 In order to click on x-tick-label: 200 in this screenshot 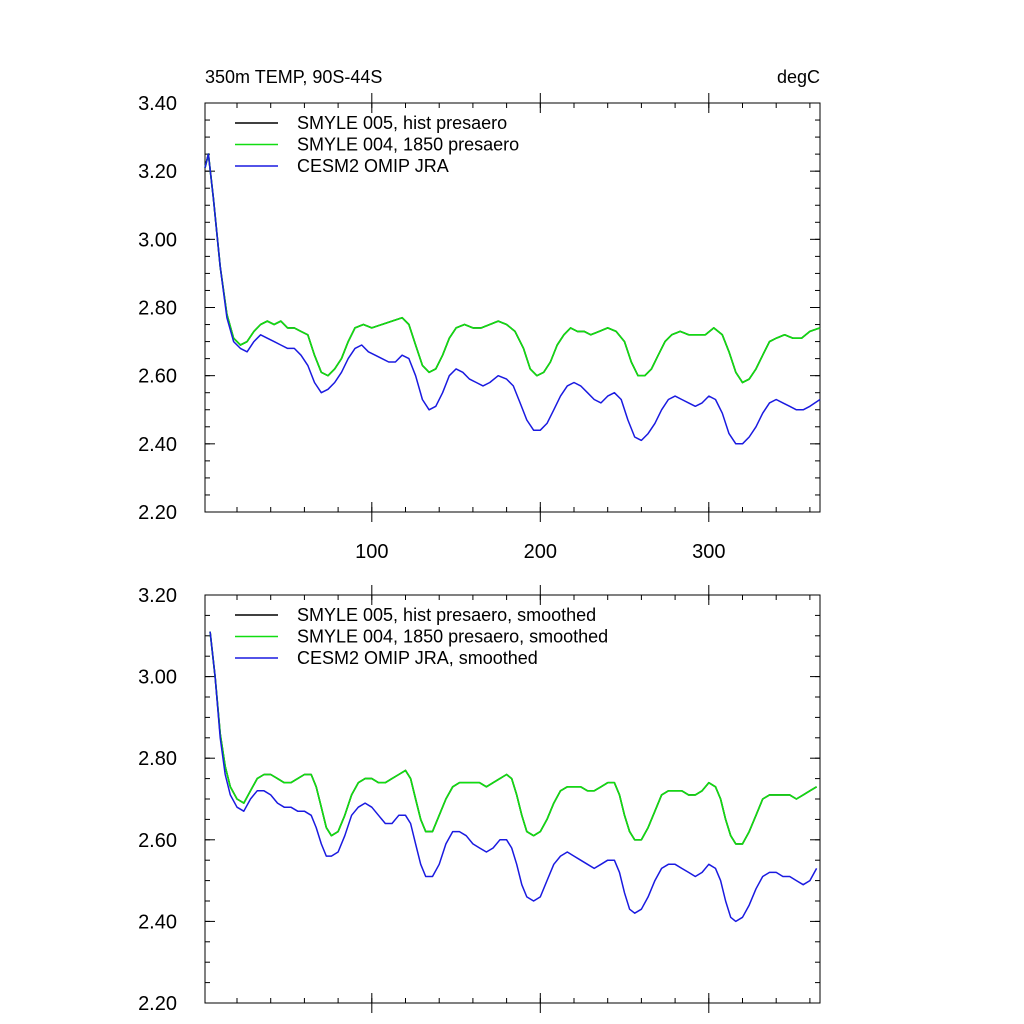, I will do `click(540, 552)`.